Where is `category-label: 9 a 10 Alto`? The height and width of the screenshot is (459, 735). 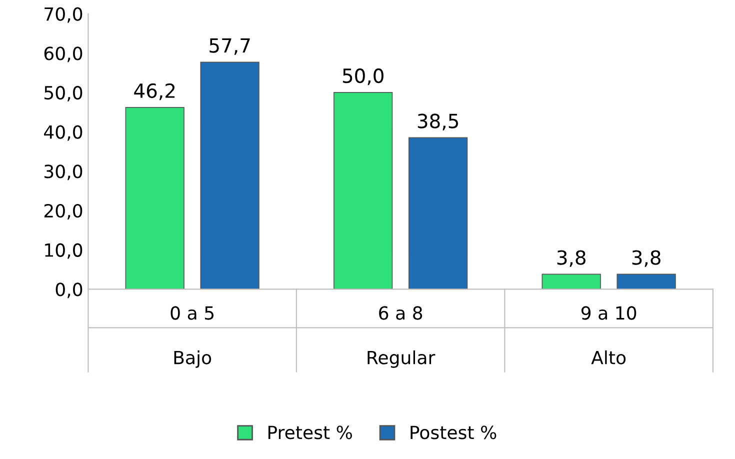 category-label: 9 a 10 Alto is located at coordinates (608, 335).